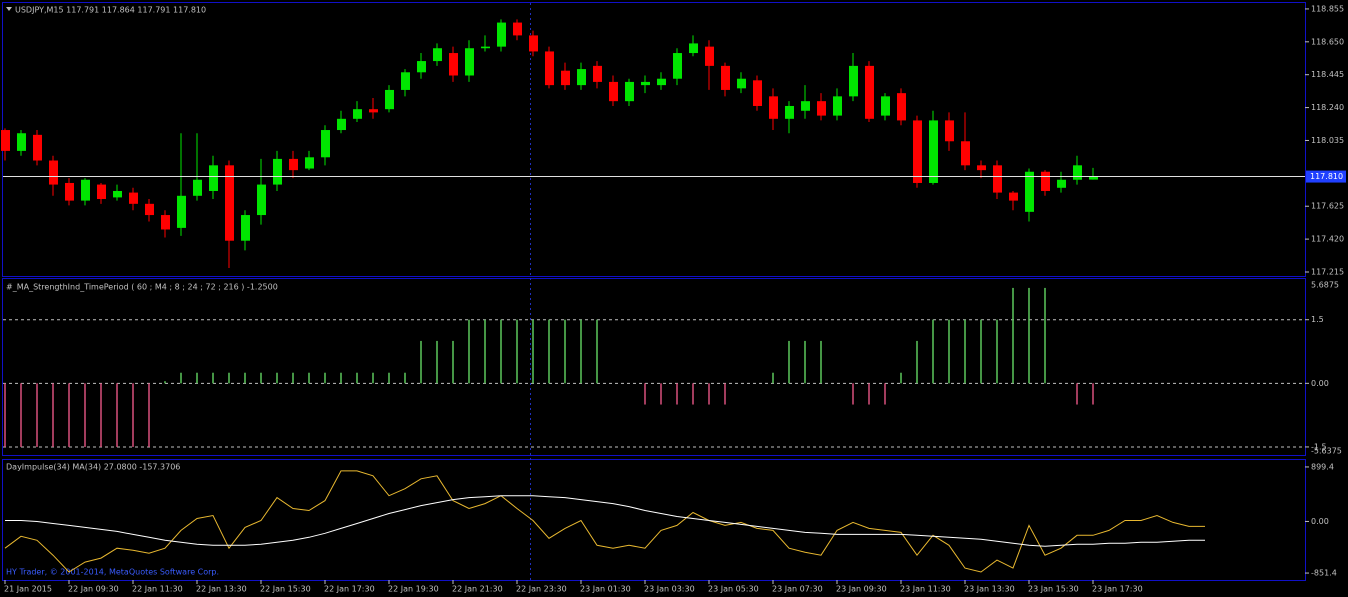  What do you see at coordinates (605, 589) in the screenshot?
I see `x-tick-label: 23 Jan 01:30` at bounding box center [605, 589].